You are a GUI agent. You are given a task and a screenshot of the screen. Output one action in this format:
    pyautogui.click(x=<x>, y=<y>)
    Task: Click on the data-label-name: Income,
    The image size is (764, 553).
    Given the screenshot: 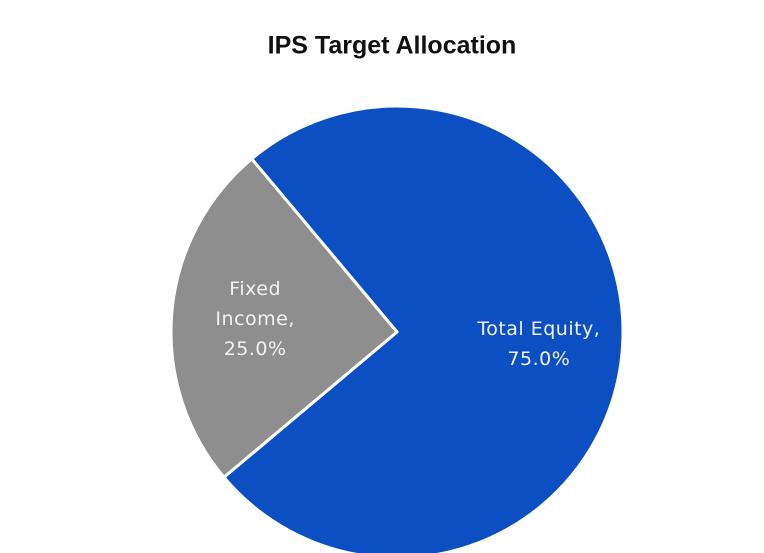 What is the action you would take?
    pyautogui.click(x=254, y=319)
    